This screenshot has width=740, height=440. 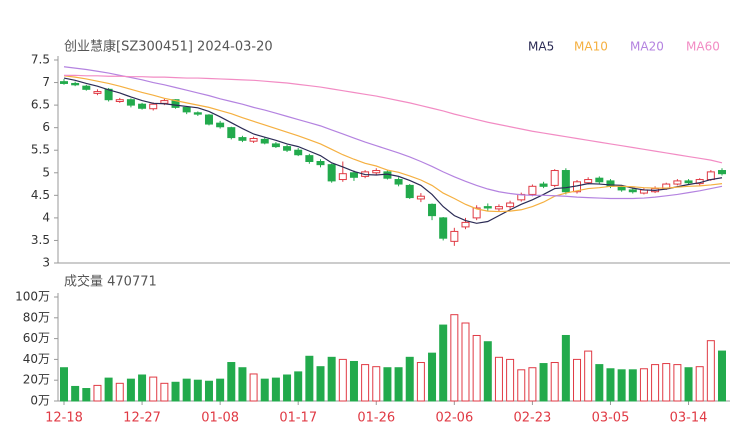 What do you see at coordinates (36, 317) in the screenshot?
I see `y-tick-label: 80万` at bounding box center [36, 317].